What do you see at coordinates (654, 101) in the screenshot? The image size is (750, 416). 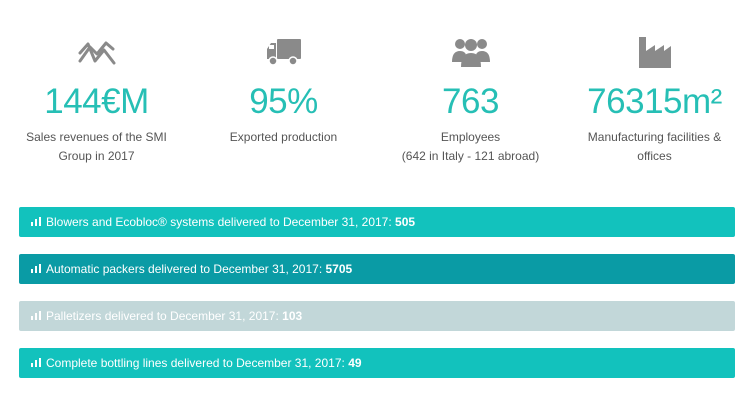 I see `stat-value: 76315m²` at bounding box center [654, 101].